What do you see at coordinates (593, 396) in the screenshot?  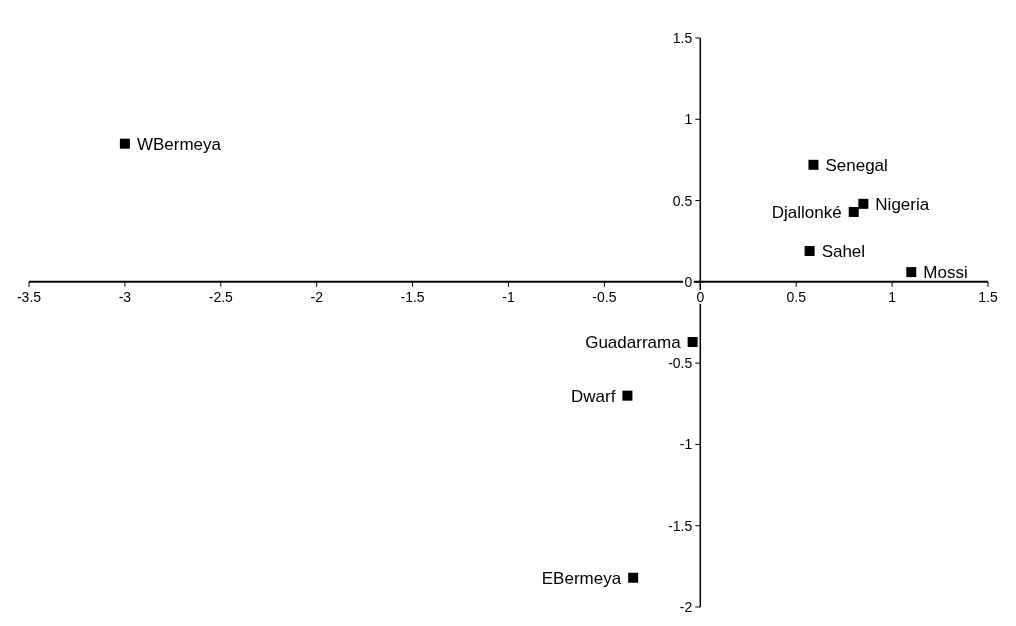 I see `annotation: Dwarf` at bounding box center [593, 396].